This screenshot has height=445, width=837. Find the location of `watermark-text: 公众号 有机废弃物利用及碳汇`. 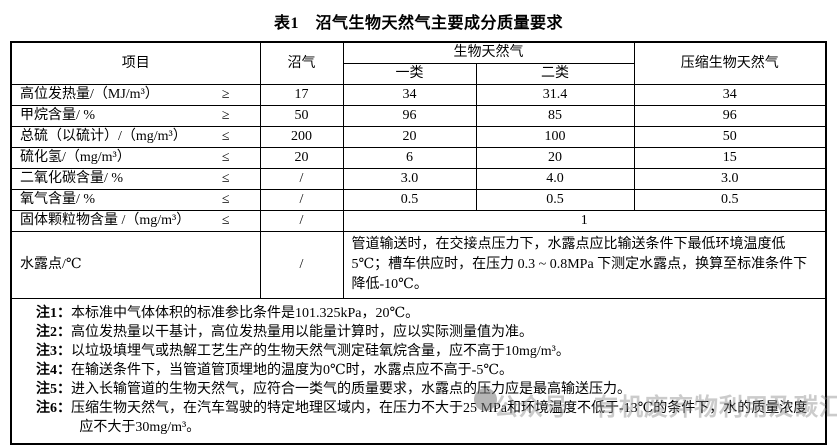

watermark-text: 公众号 有机废弃物利用及碳汇 is located at coordinates (665, 408).